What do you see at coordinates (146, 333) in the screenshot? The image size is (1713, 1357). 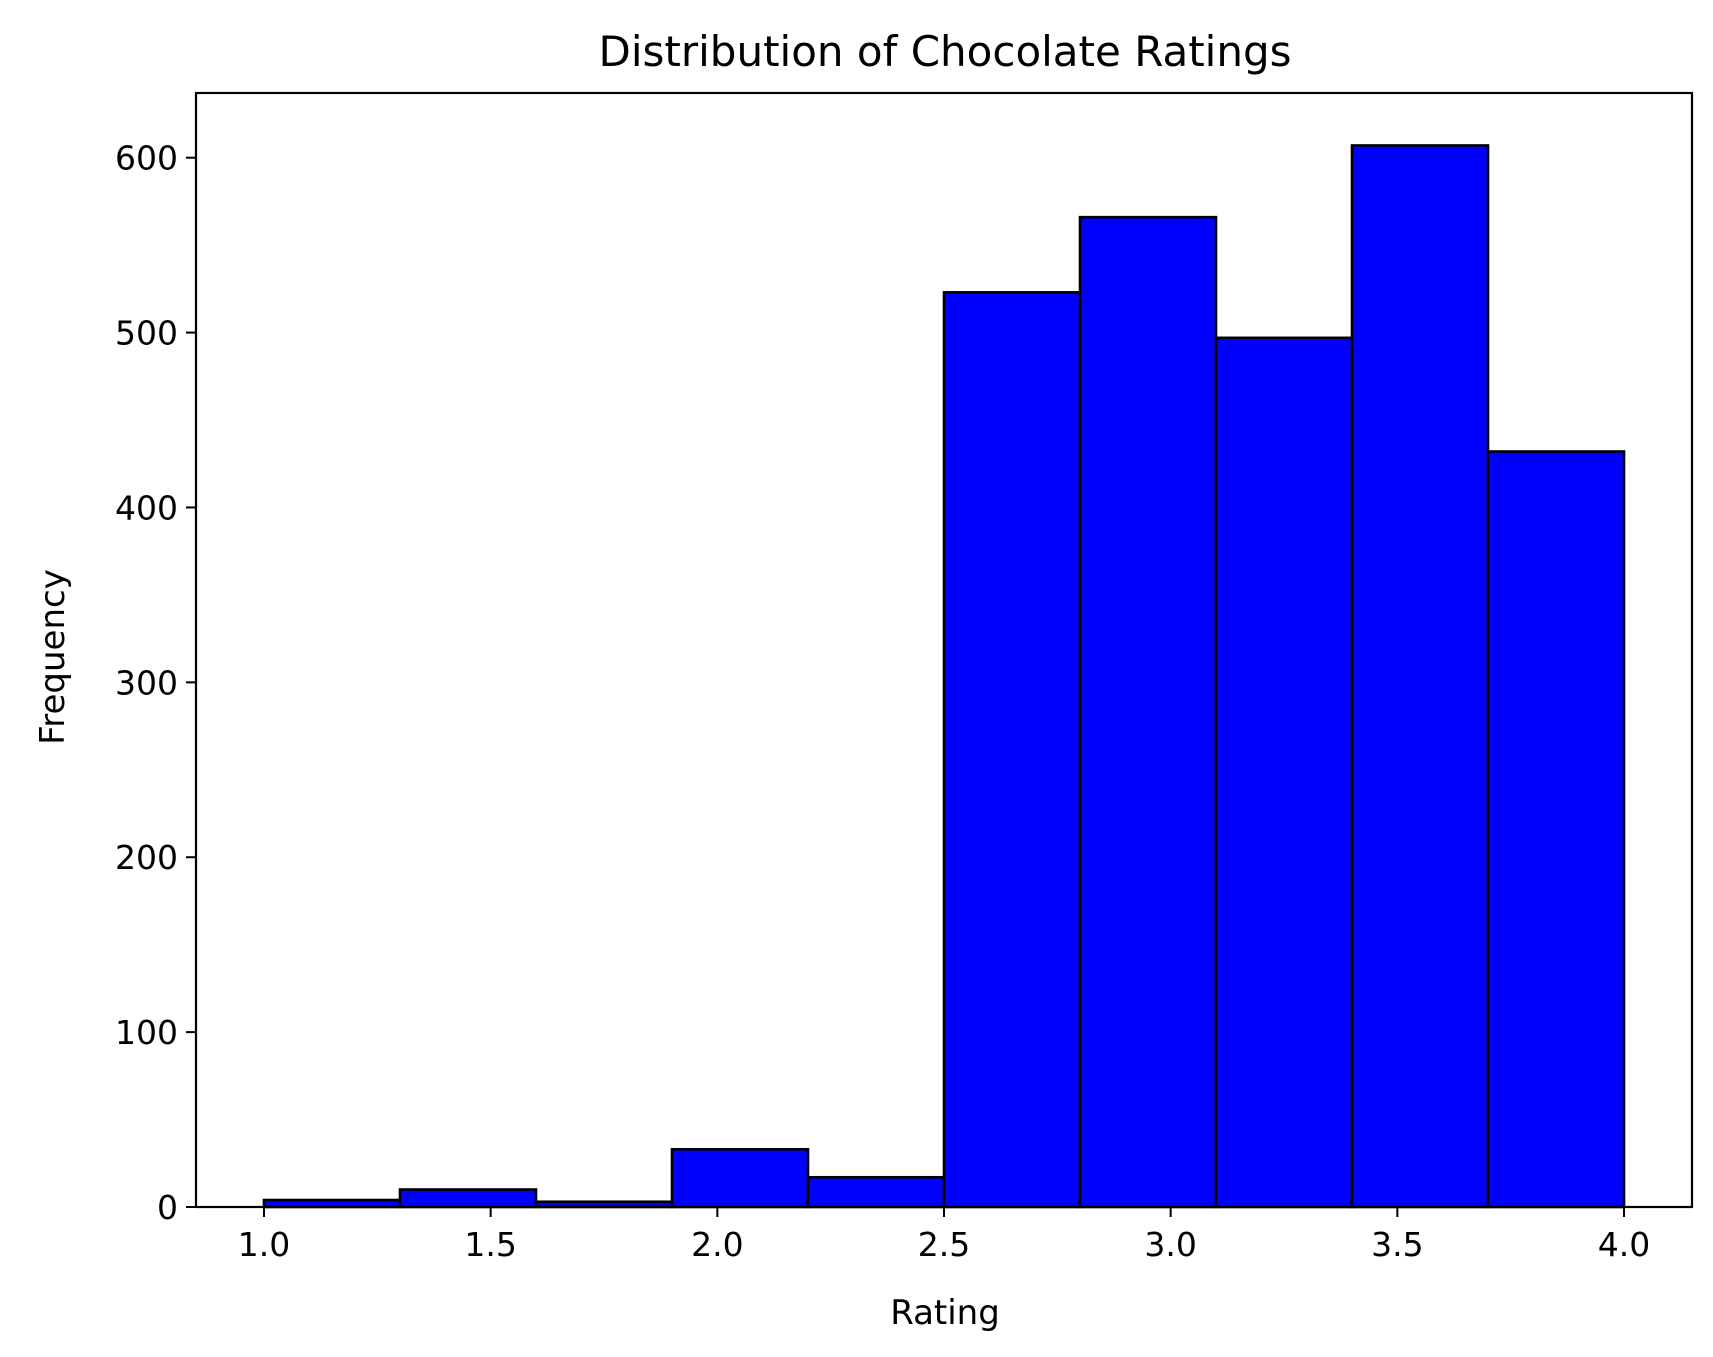 I see `y-tick-label: 500` at bounding box center [146, 333].